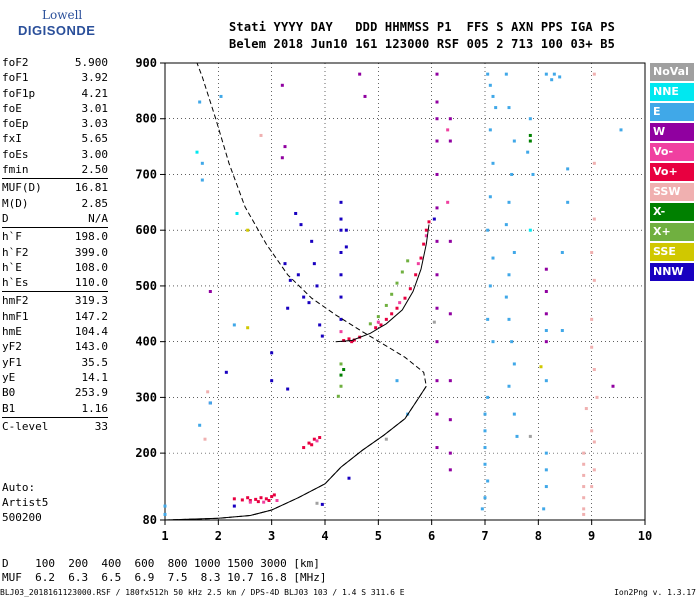 This screenshot has width=700, height=600. I want to click on param-row: h`F 198.0, so click(55, 236).